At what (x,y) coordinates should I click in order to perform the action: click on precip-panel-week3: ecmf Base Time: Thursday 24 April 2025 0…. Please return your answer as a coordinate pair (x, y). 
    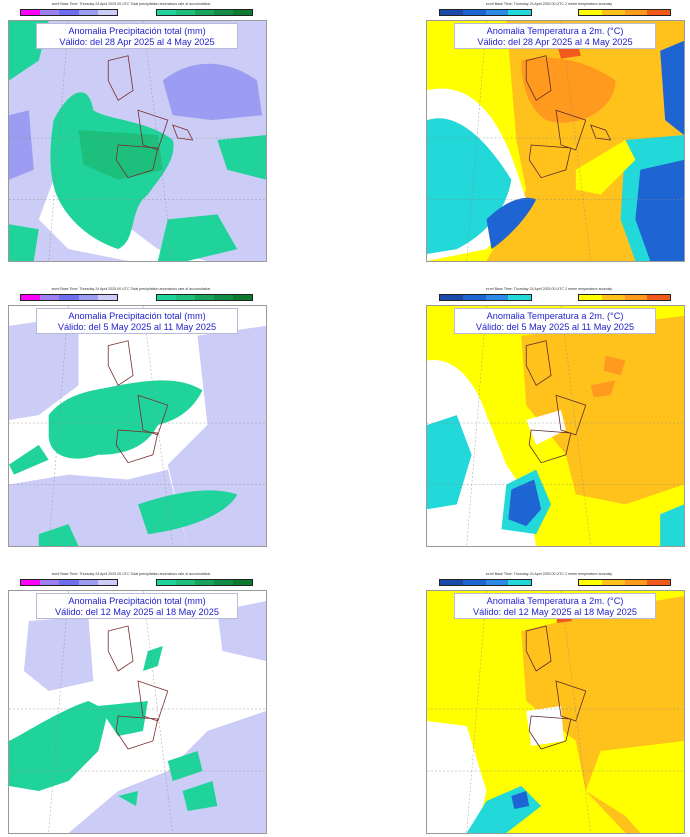
    Looking at the image, I should click on (133, 702).